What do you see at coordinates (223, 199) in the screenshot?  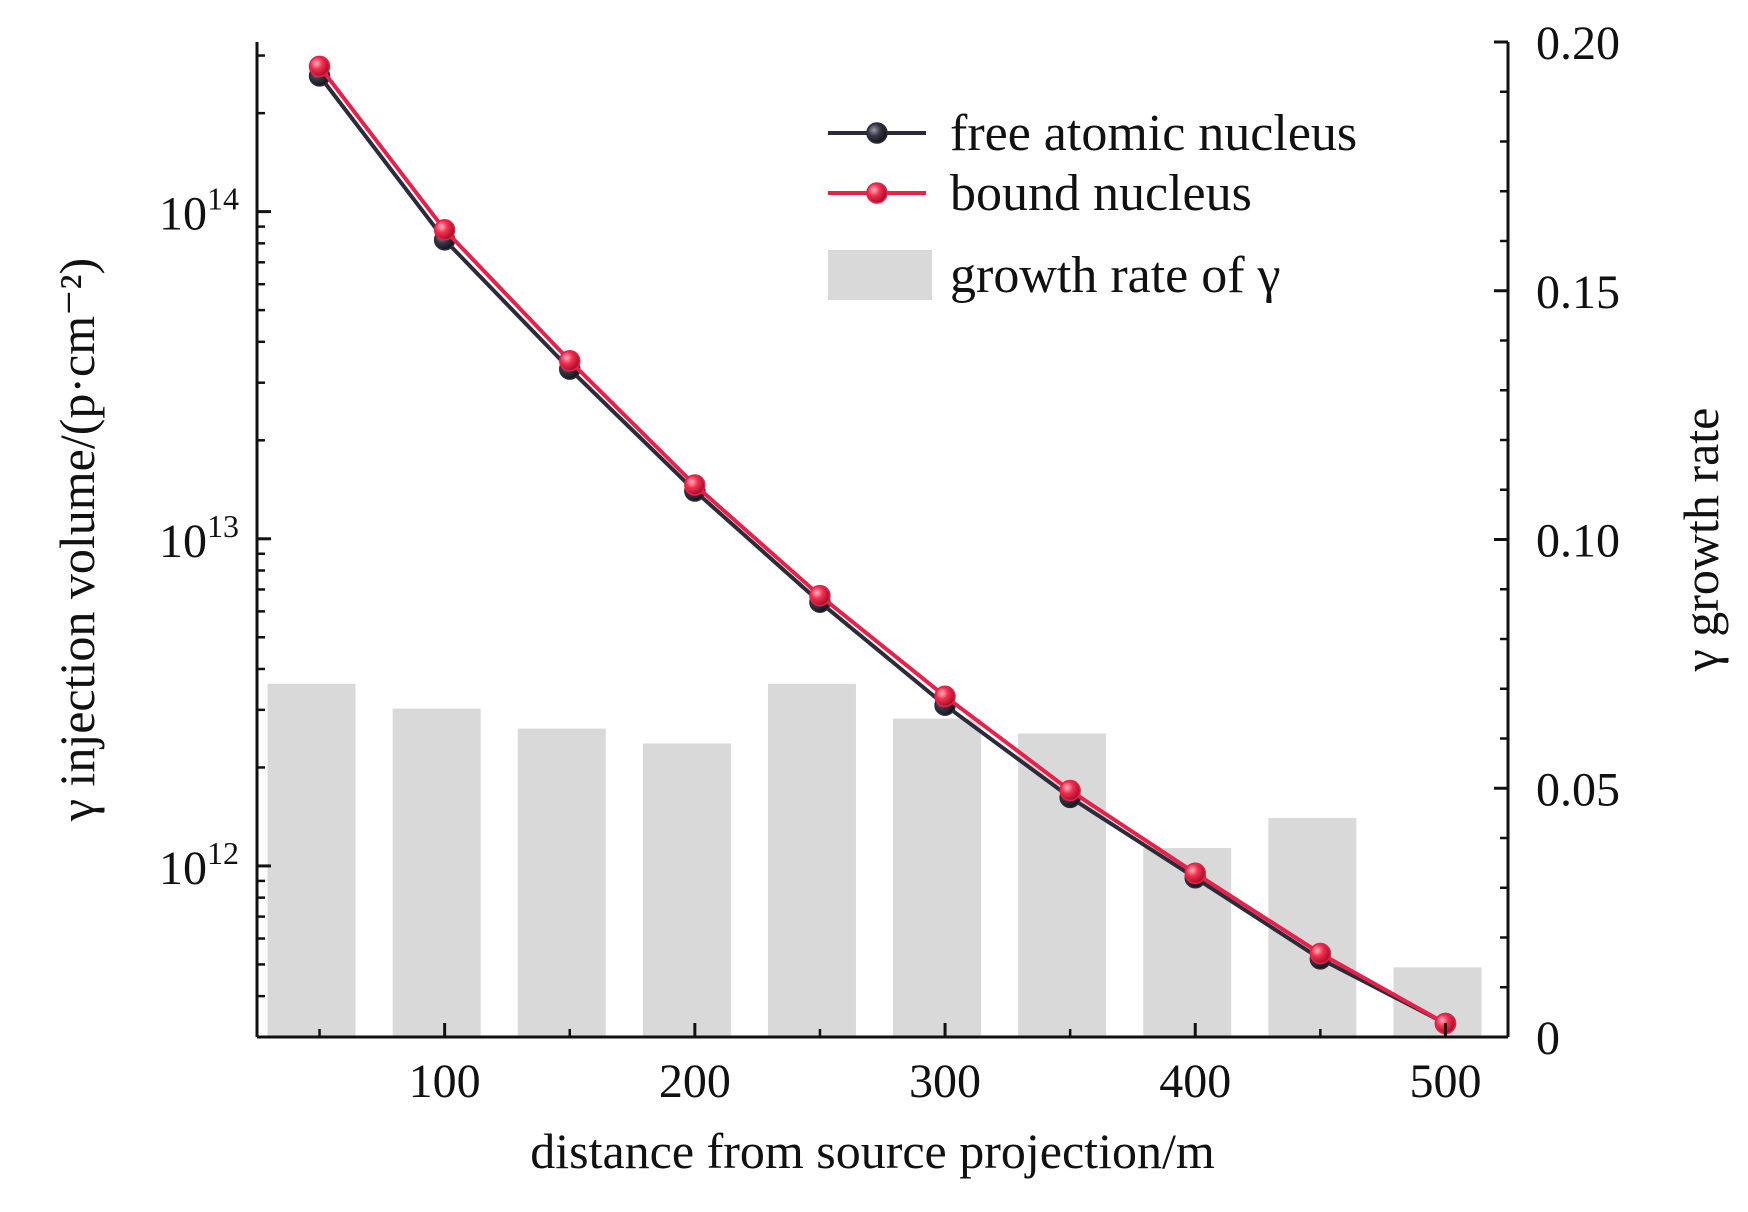 I see `tick-exponent: 14` at bounding box center [223, 199].